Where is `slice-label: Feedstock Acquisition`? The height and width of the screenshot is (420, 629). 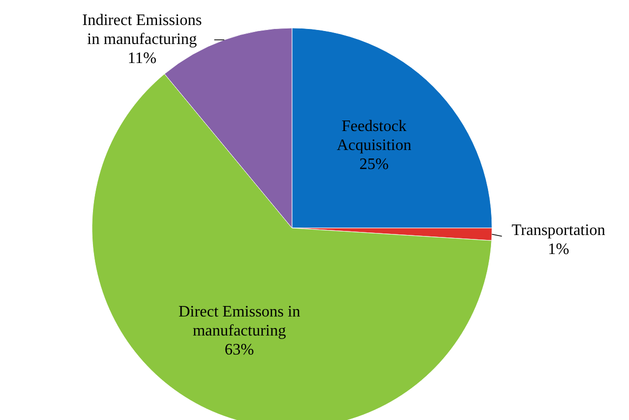 slice-label: Feedstock Acquisition is located at coordinates (374, 136).